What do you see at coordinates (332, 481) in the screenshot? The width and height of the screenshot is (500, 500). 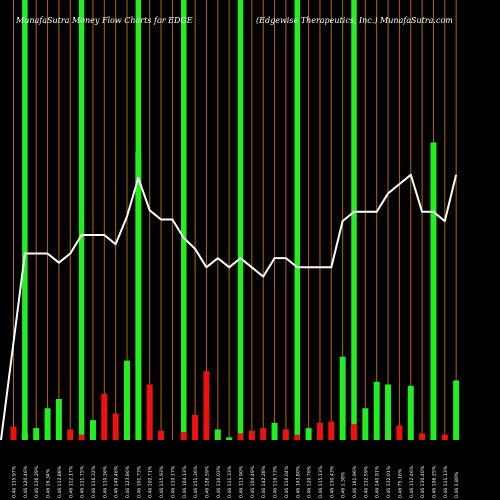 I see `x-tick-label: 0.46 130.43%` at bounding box center [332, 481].